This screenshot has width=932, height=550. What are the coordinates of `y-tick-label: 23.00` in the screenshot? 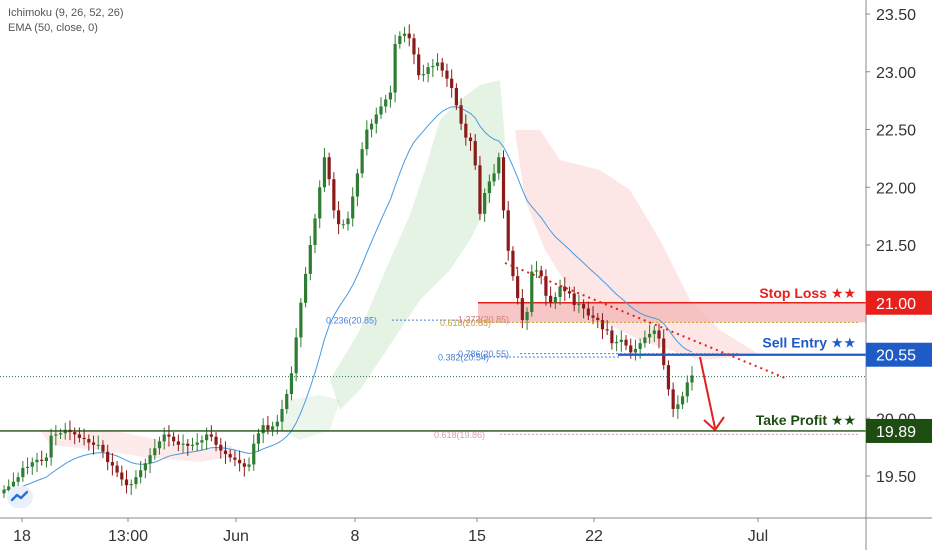 It's located at (896, 73).